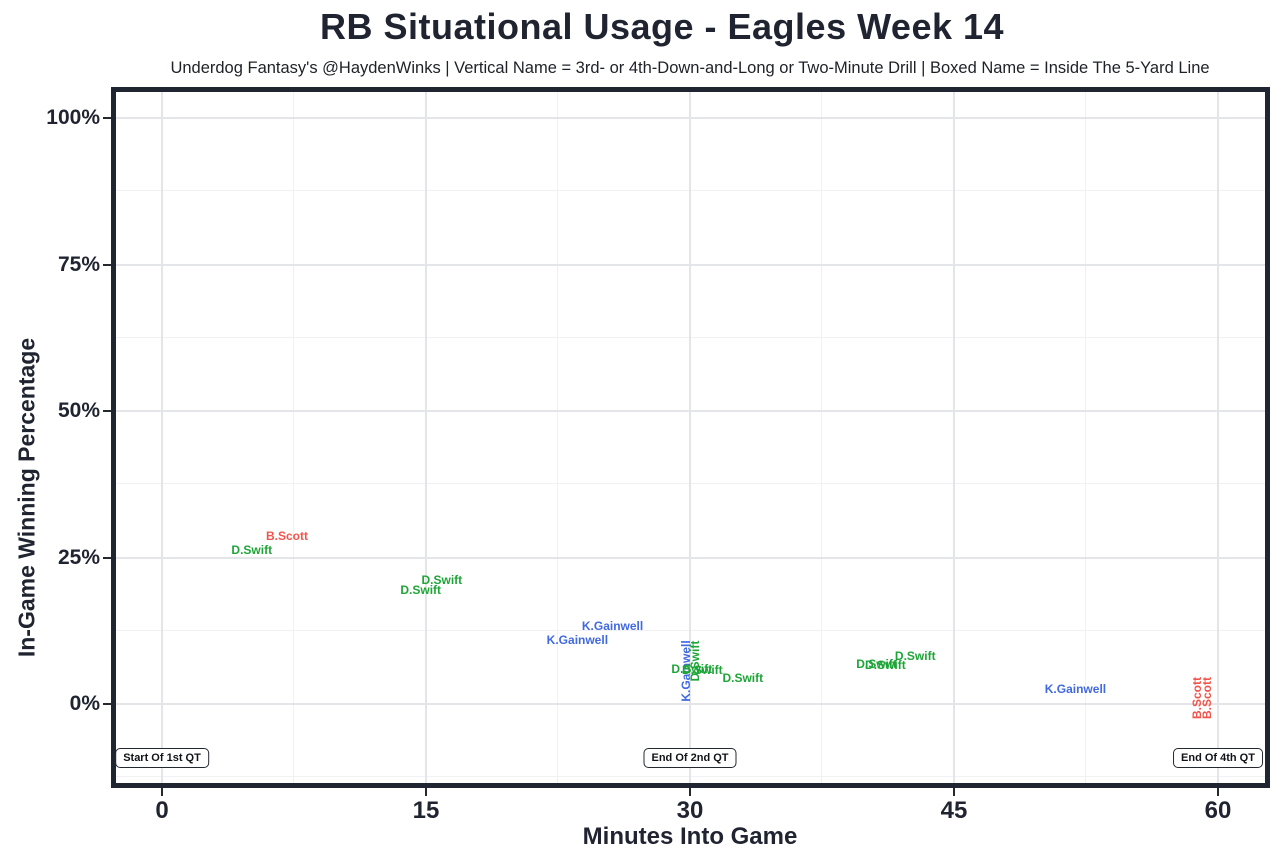  What do you see at coordinates (426, 810) in the screenshot?
I see `x-tick-label: 15` at bounding box center [426, 810].